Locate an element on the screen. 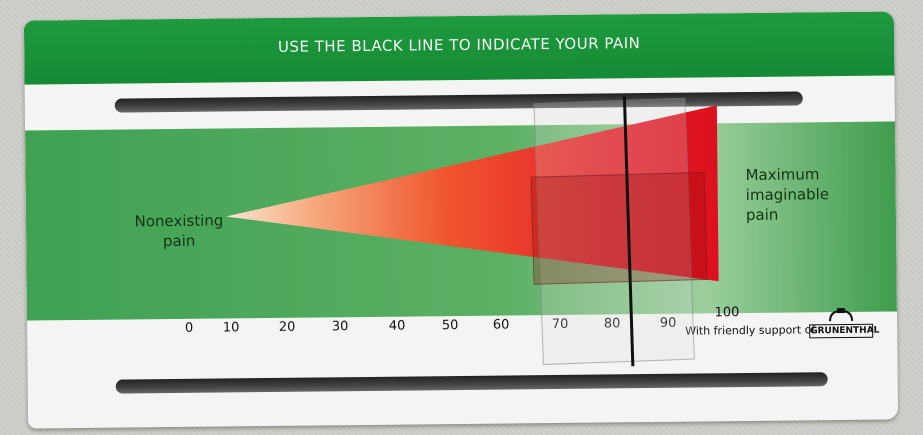 Image resolution: width=923 pixels, height=435 pixels. maximum-pain-label: Maximum imaginable pain is located at coordinates (800, 194).